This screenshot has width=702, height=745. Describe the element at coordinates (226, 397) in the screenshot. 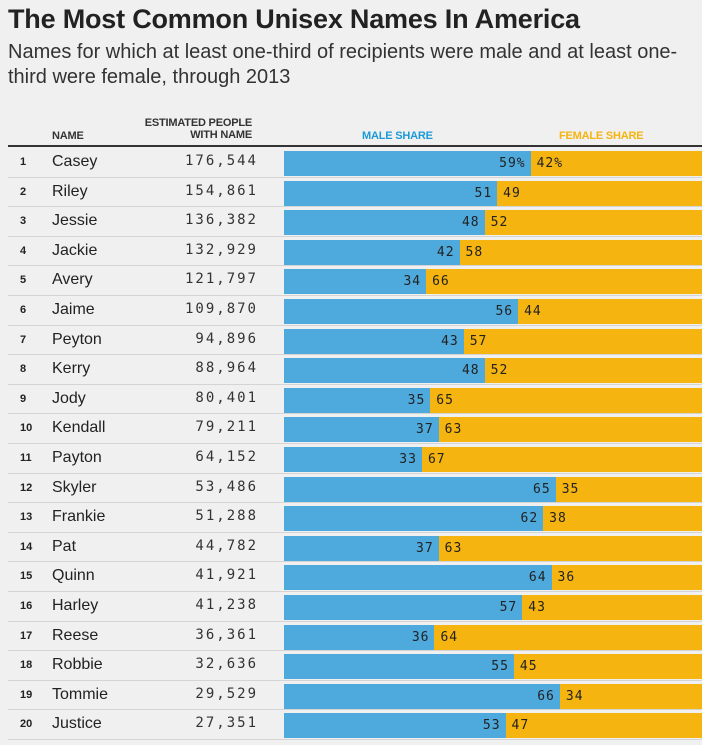

I see `count-label: 80,401` at that location.